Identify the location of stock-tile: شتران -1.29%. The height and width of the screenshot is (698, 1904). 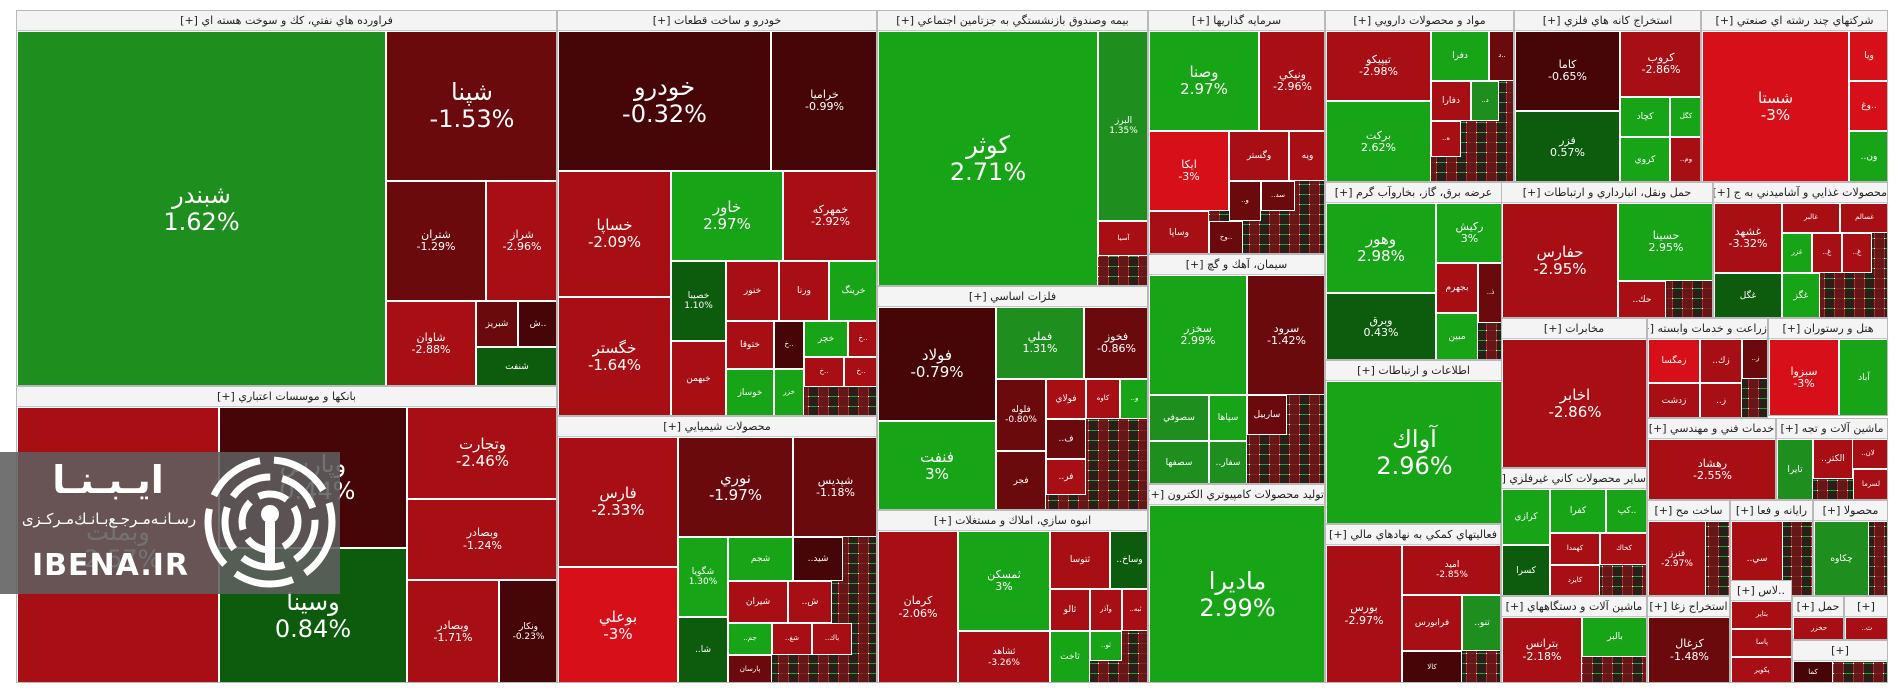
(436, 241).